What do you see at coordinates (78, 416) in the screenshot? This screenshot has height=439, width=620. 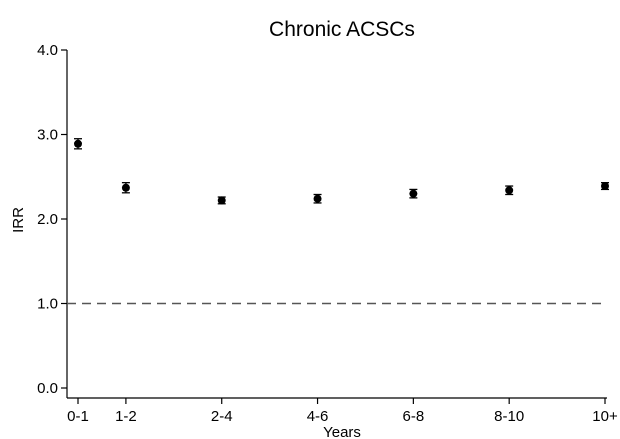 I see `x-tick-label: 0-1` at bounding box center [78, 416].